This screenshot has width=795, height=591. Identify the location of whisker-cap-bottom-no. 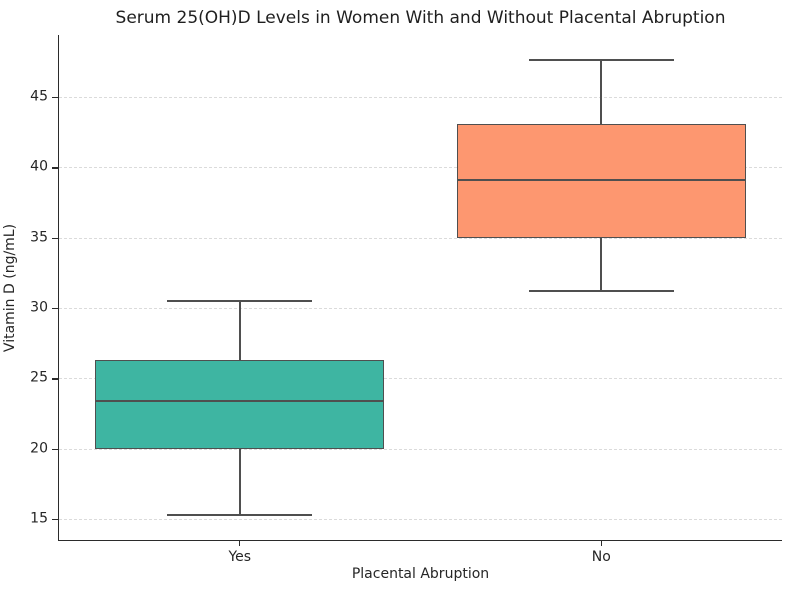
(601, 291).